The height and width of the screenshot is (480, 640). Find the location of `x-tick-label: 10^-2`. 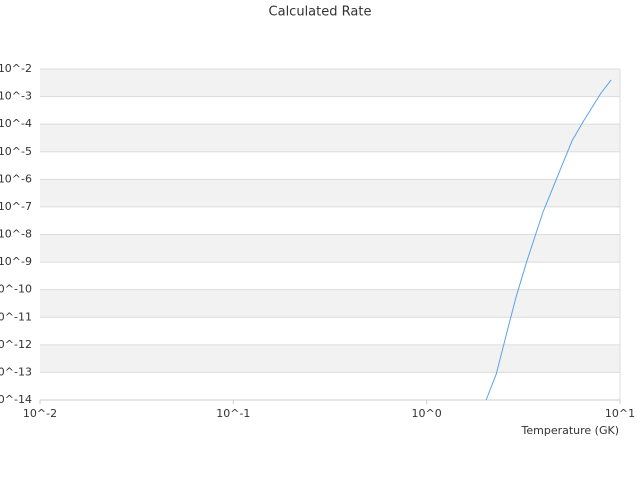

x-tick-label: 10^-2 is located at coordinates (40, 413).